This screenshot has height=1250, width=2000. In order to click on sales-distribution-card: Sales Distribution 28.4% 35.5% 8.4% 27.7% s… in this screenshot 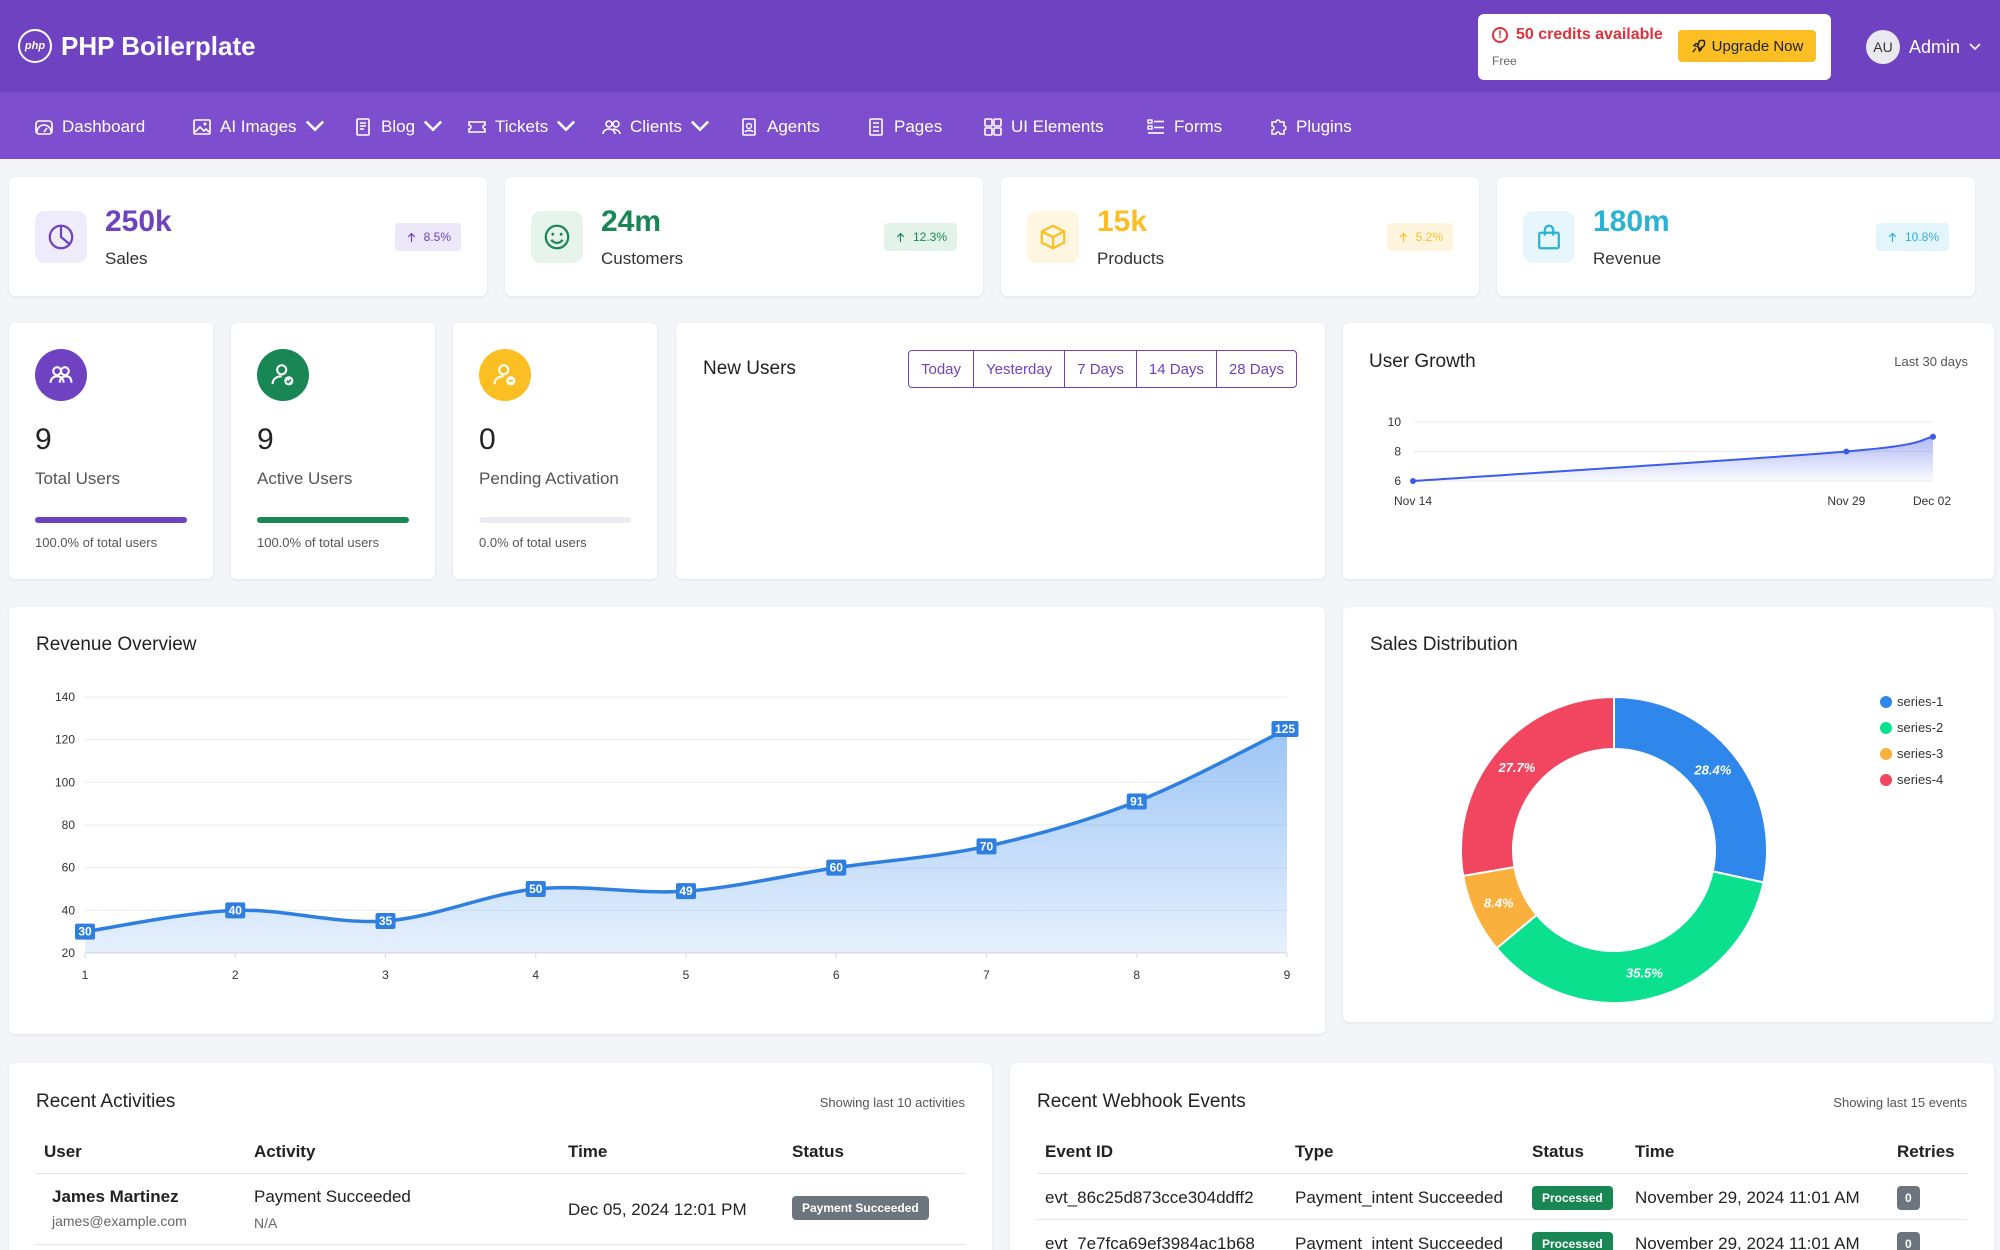, I will do `click(1668, 814)`.